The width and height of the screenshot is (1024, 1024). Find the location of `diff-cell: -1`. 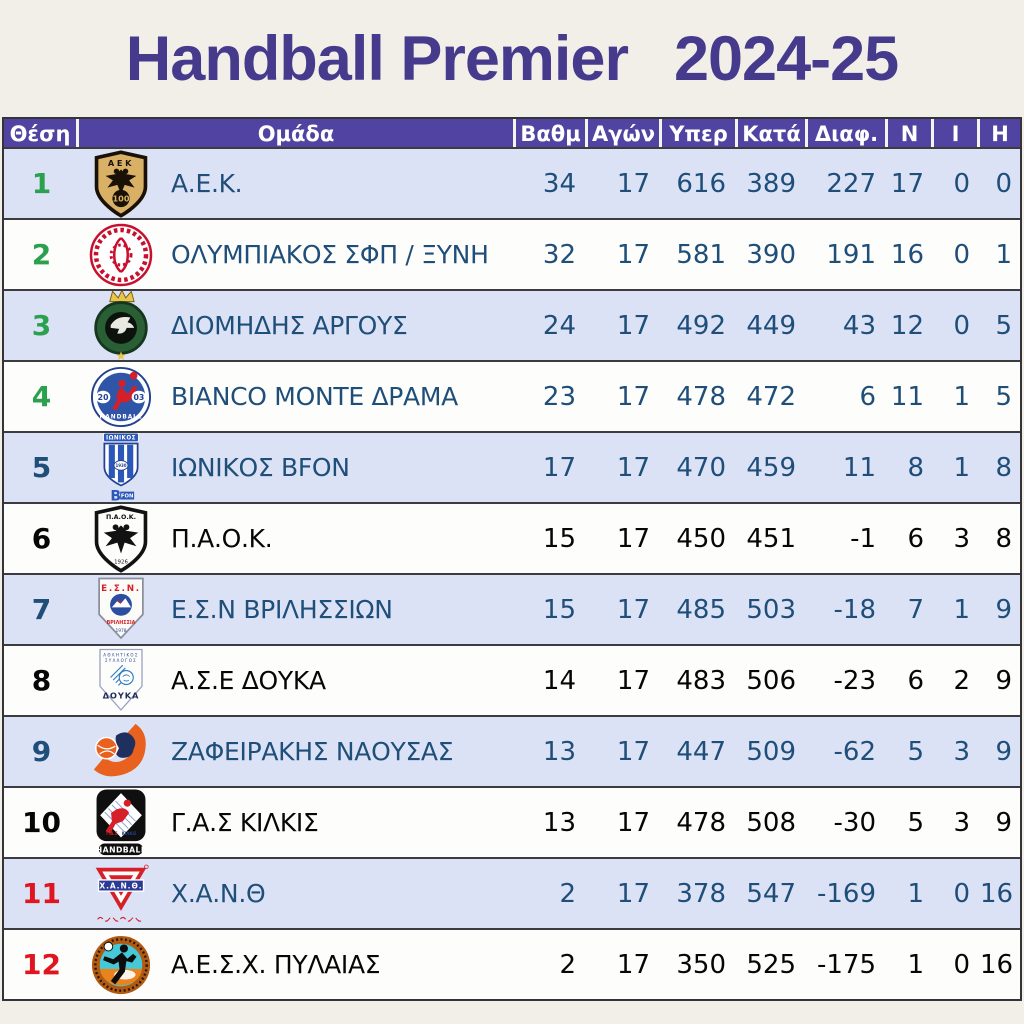

diff-cell: -1 is located at coordinates (863, 538).